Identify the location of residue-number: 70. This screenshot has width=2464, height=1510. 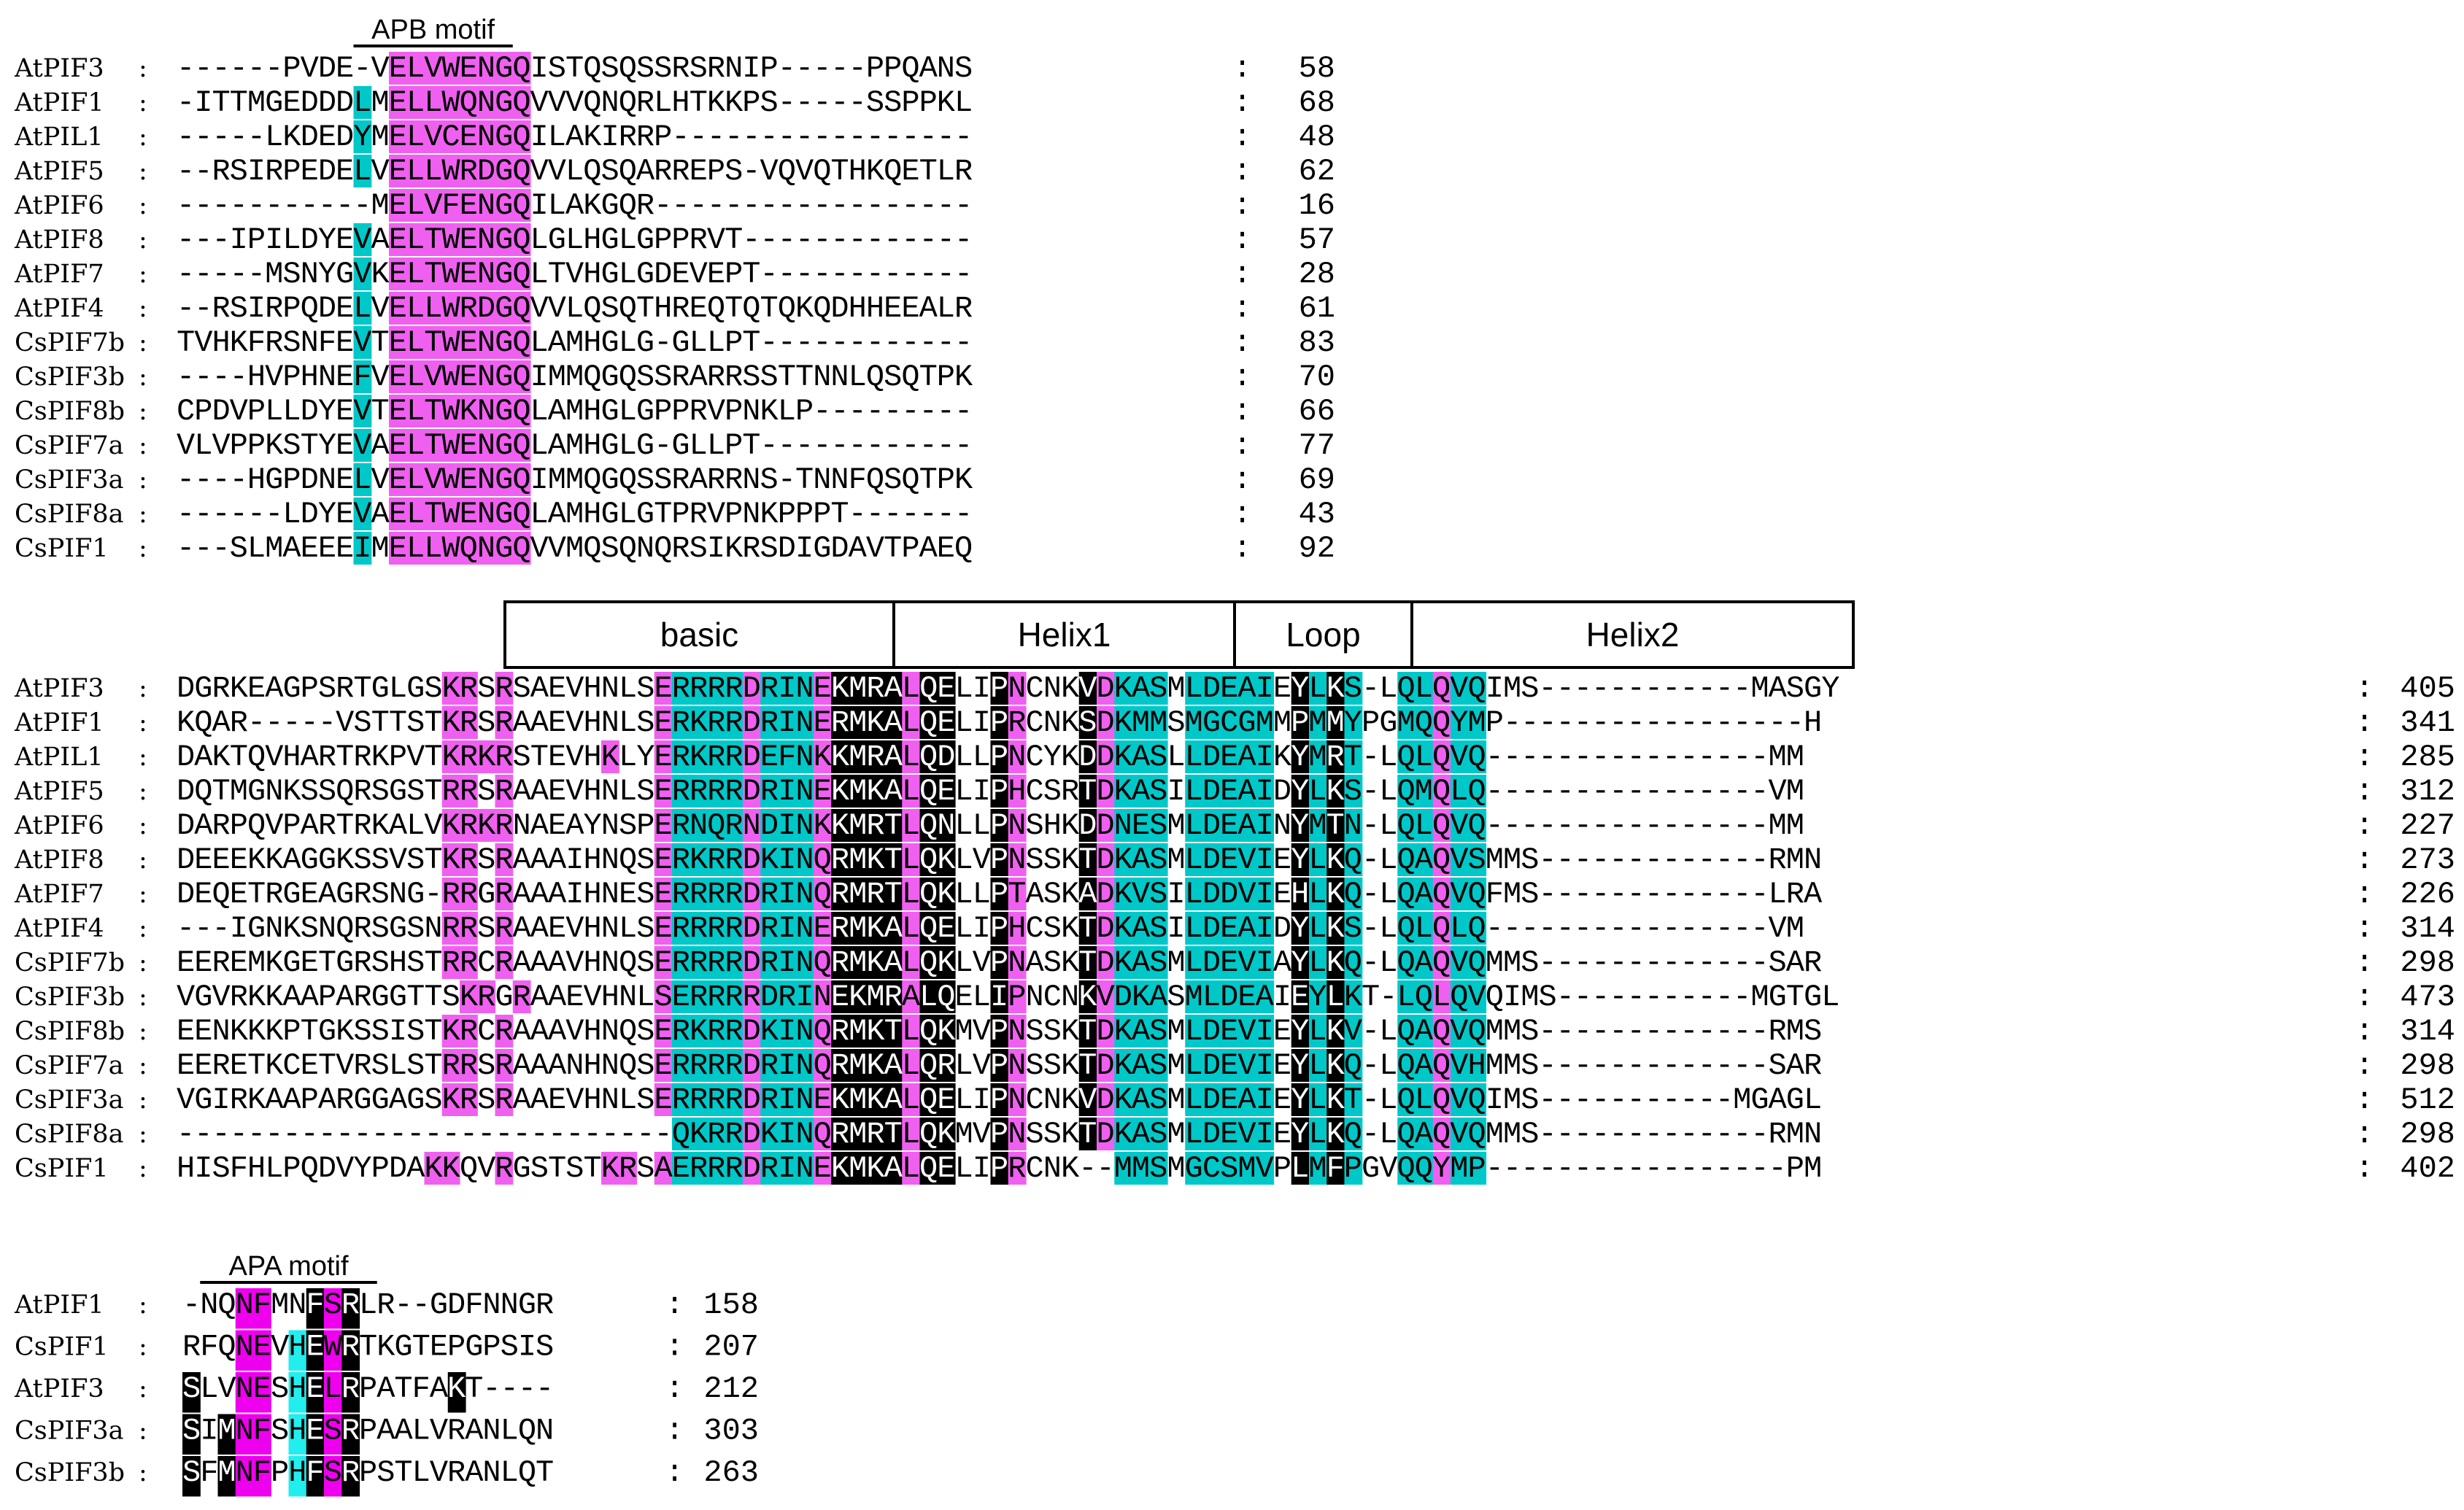
(1317, 377).